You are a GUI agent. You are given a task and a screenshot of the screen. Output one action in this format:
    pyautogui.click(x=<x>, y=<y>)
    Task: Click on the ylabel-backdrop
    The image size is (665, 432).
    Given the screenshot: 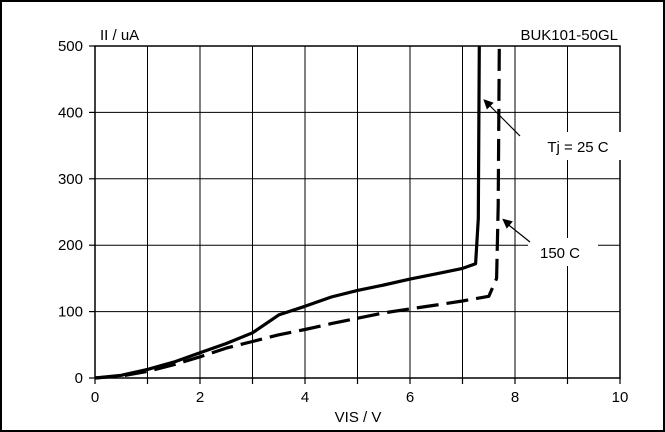 What is the action you would take?
    pyautogui.click(x=122, y=35)
    